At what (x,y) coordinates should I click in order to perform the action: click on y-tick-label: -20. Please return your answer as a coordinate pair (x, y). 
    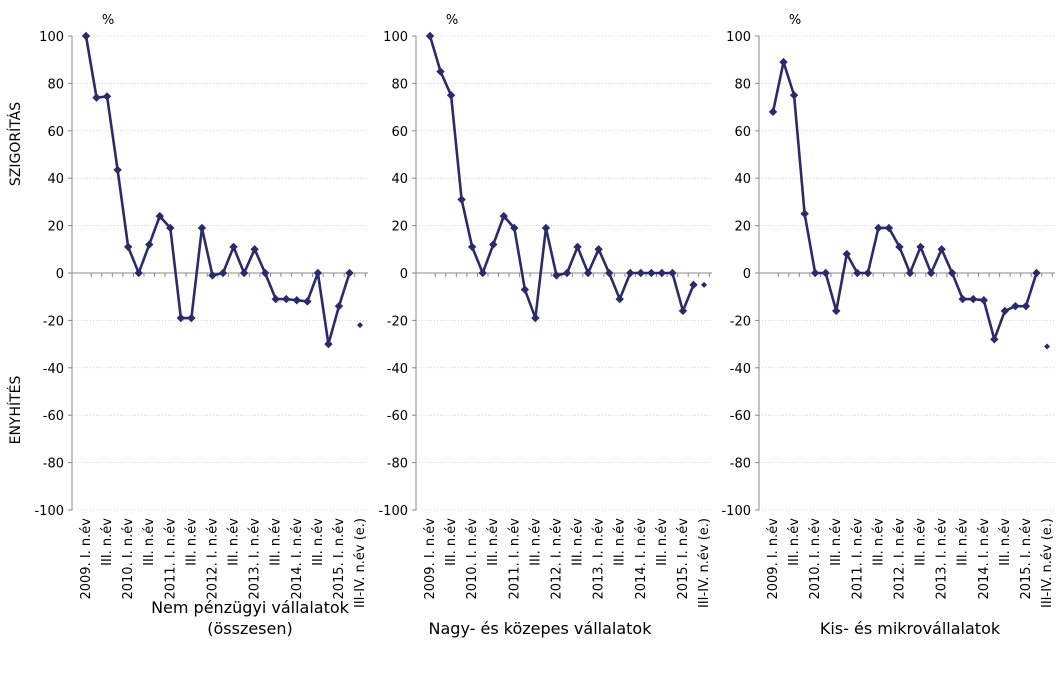
    Looking at the image, I should click on (53, 321).